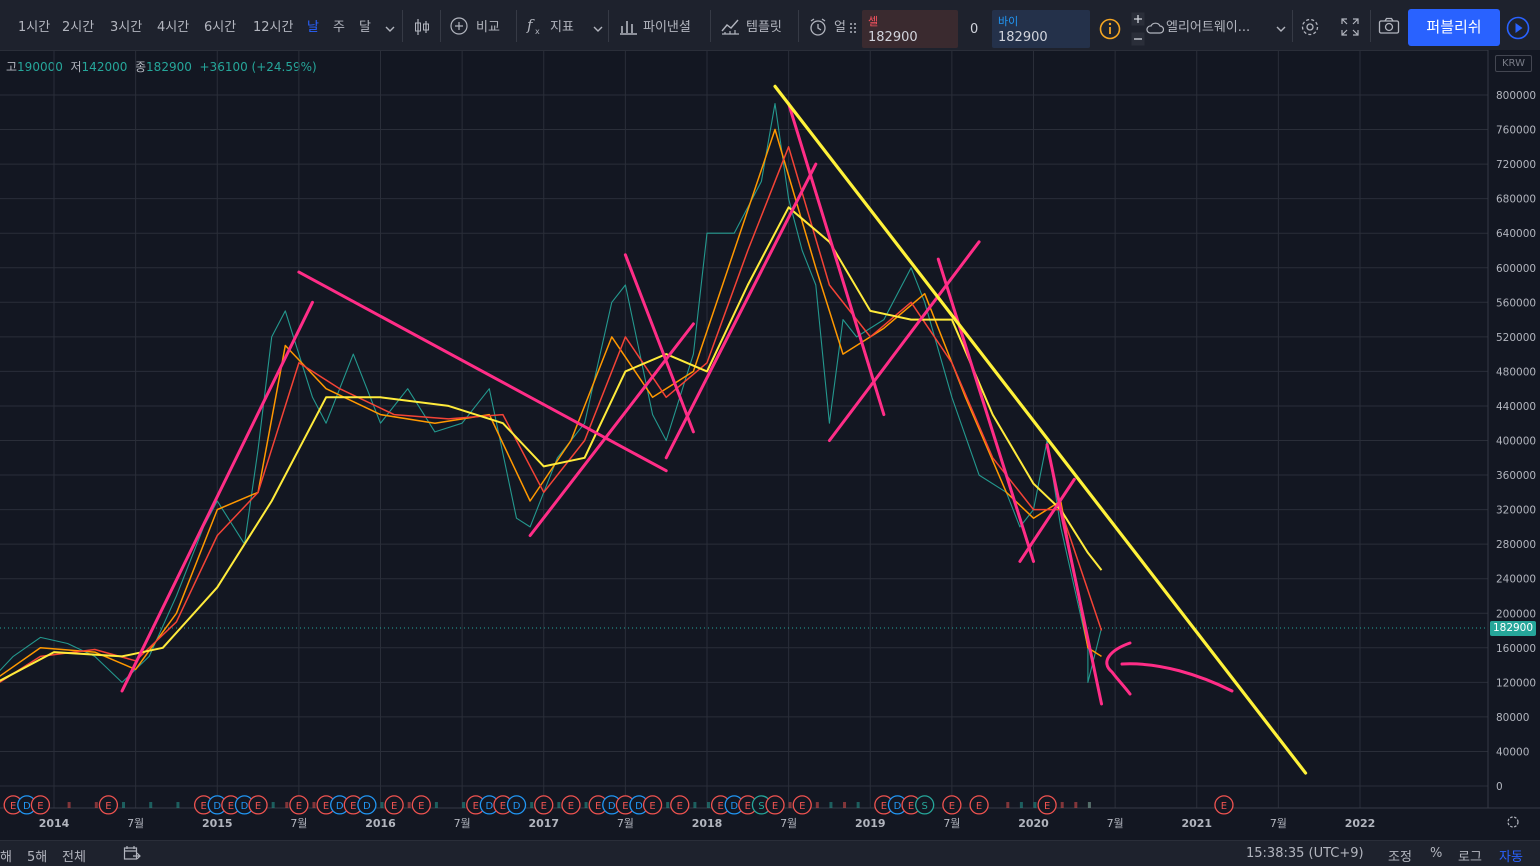  What do you see at coordinates (1513, 63) in the screenshot?
I see `currency-badge: KRW` at bounding box center [1513, 63].